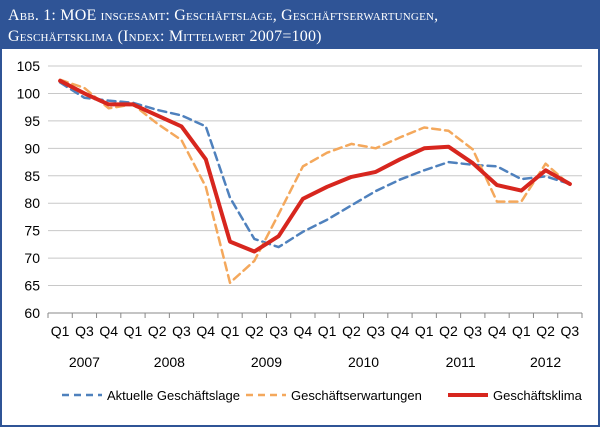 The width and height of the screenshot is (600, 427). Describe the element at coordinates (84, 331) in the screenshot. I see `x-tick-label-1: Q3` at that location.